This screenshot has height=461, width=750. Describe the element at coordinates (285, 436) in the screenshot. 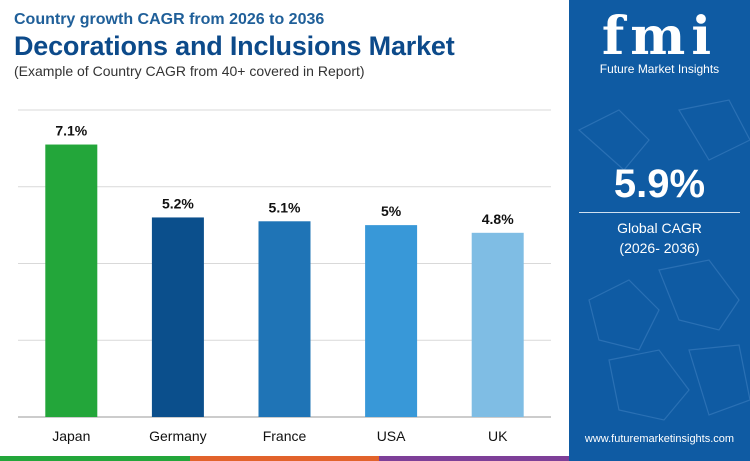

I see `category-label: France` at that location.